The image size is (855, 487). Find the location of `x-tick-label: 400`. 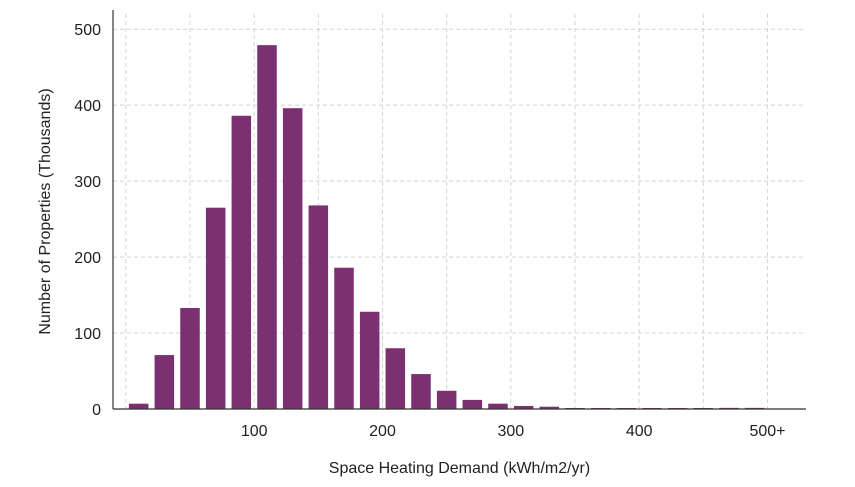

x-tick-label: 400 is located at coordinates (639, 431).